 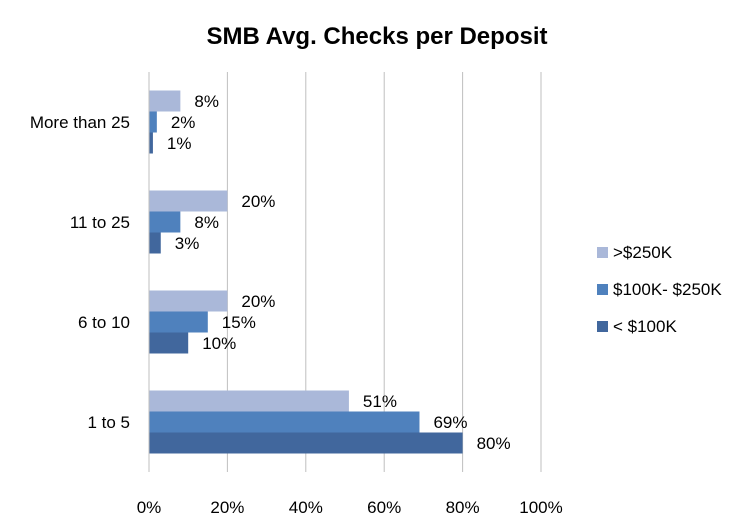 What do you see at coordinates (90, 272) in the screenshot?
I see `category-axis: 1 to 5 6 to 10 11 to 25 More than 25` at bounding box center [90, 272].